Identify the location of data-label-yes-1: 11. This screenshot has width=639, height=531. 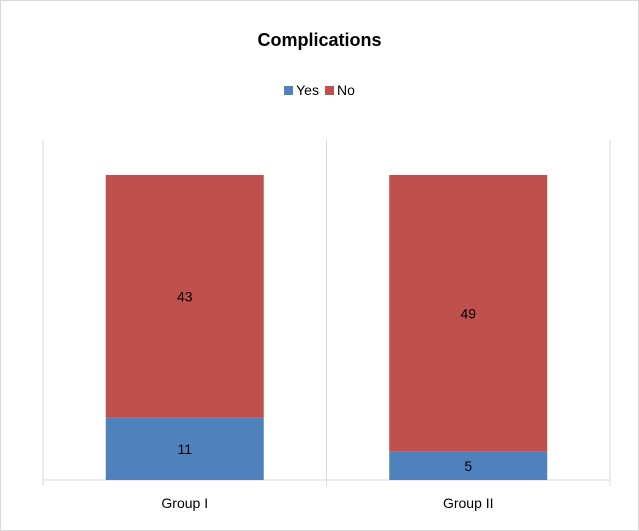
(184, 449).